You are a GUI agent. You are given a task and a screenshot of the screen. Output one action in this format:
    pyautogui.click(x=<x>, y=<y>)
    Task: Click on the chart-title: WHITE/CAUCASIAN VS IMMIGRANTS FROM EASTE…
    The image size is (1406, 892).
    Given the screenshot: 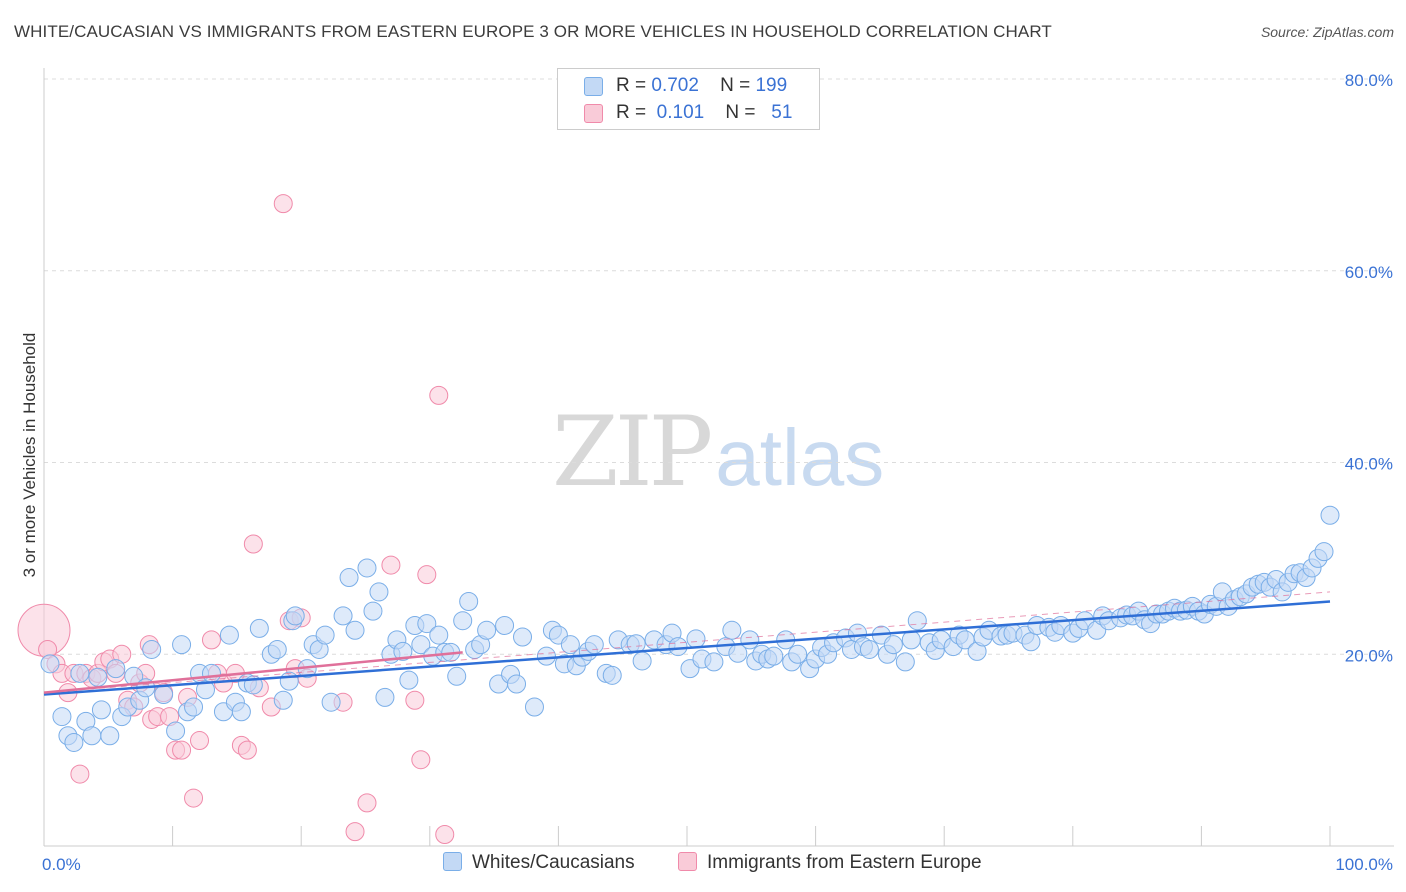 What is the action you would take?
    pyautogui.click(x=533, y=31)
    